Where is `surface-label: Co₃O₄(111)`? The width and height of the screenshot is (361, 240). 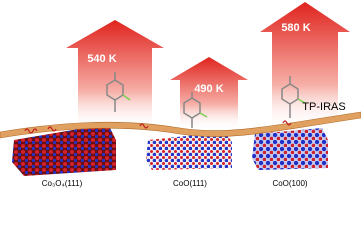
surface-label: Co₃O₄(111) is located at coordinates (62, 183).